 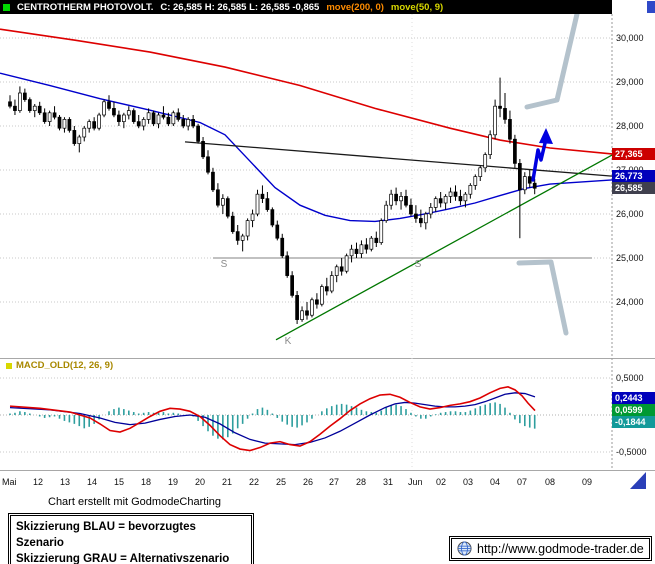 I want to click on indicator-ma50-label: move(50, 9), so click(x=417, y=7).